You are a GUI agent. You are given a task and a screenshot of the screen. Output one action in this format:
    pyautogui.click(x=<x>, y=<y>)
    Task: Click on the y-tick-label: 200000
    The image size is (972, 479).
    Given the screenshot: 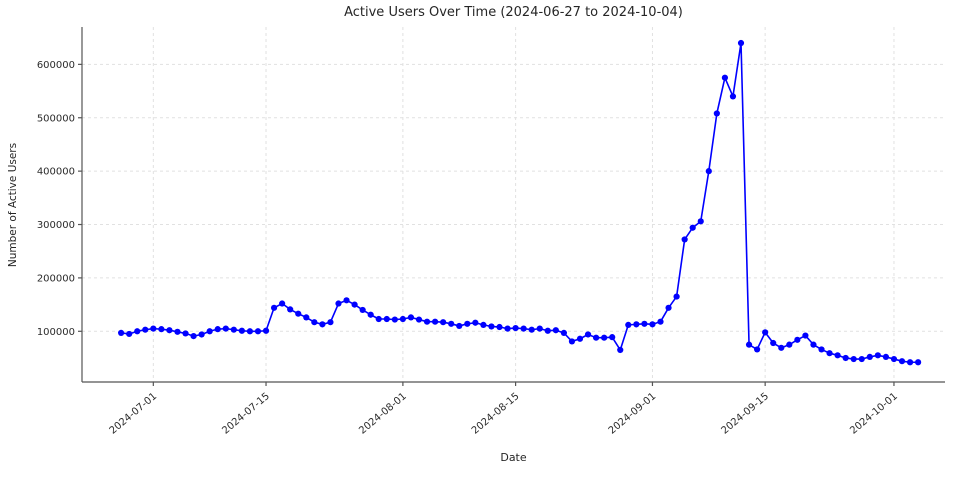 What is the action you would take?
    pyautogui.click(x=56, y=278)
    